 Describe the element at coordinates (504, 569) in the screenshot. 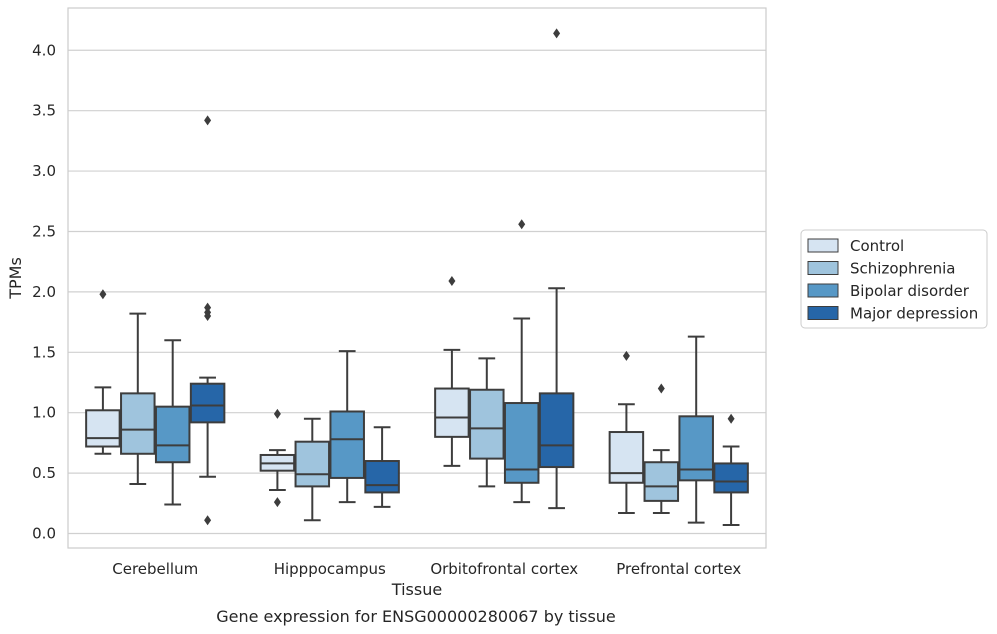

I see `x-tick-label: Orbitofrontal cortex` at that location.